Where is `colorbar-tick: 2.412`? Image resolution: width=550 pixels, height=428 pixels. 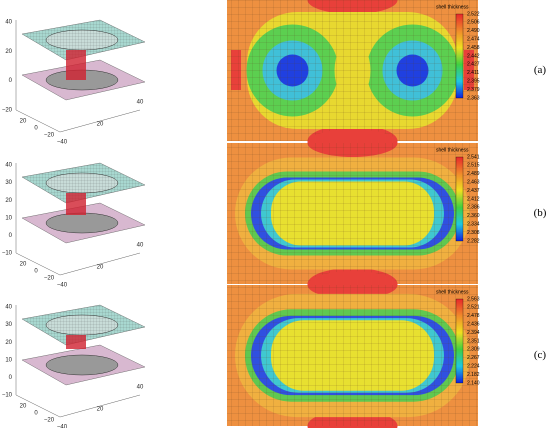 colorbar-tick: 2.412 is located at coordinates (473, 199).